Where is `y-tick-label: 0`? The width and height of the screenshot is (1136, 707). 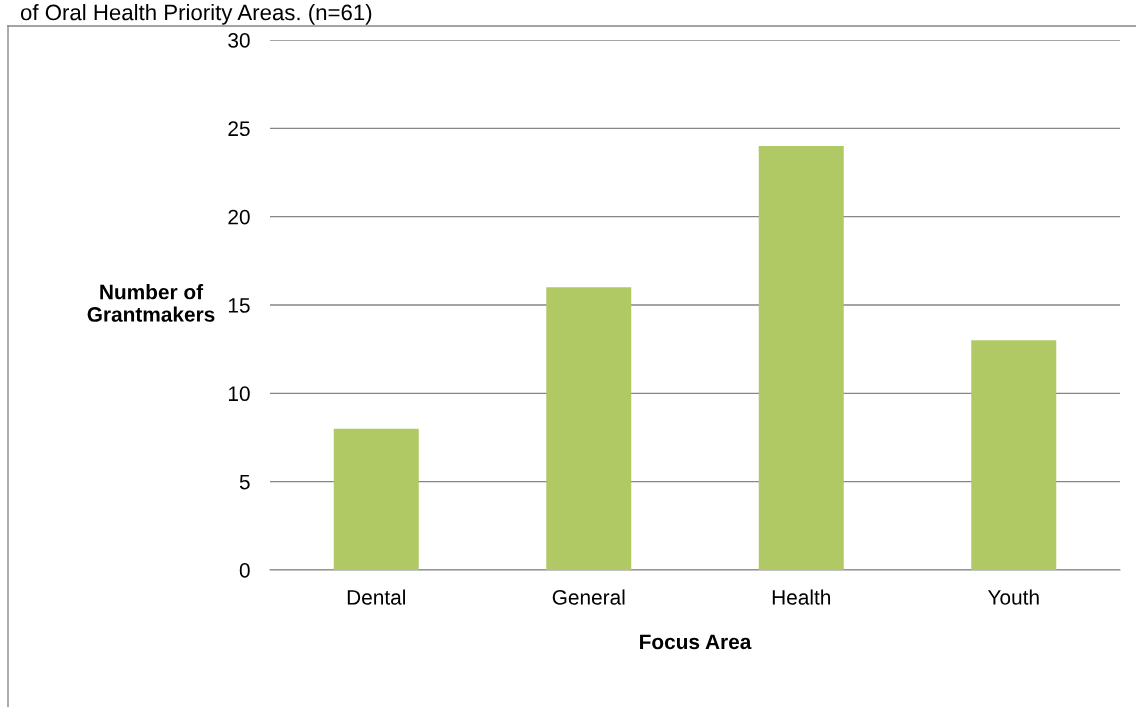 y-tick-label: 0 is located at coordinates (244, 570).